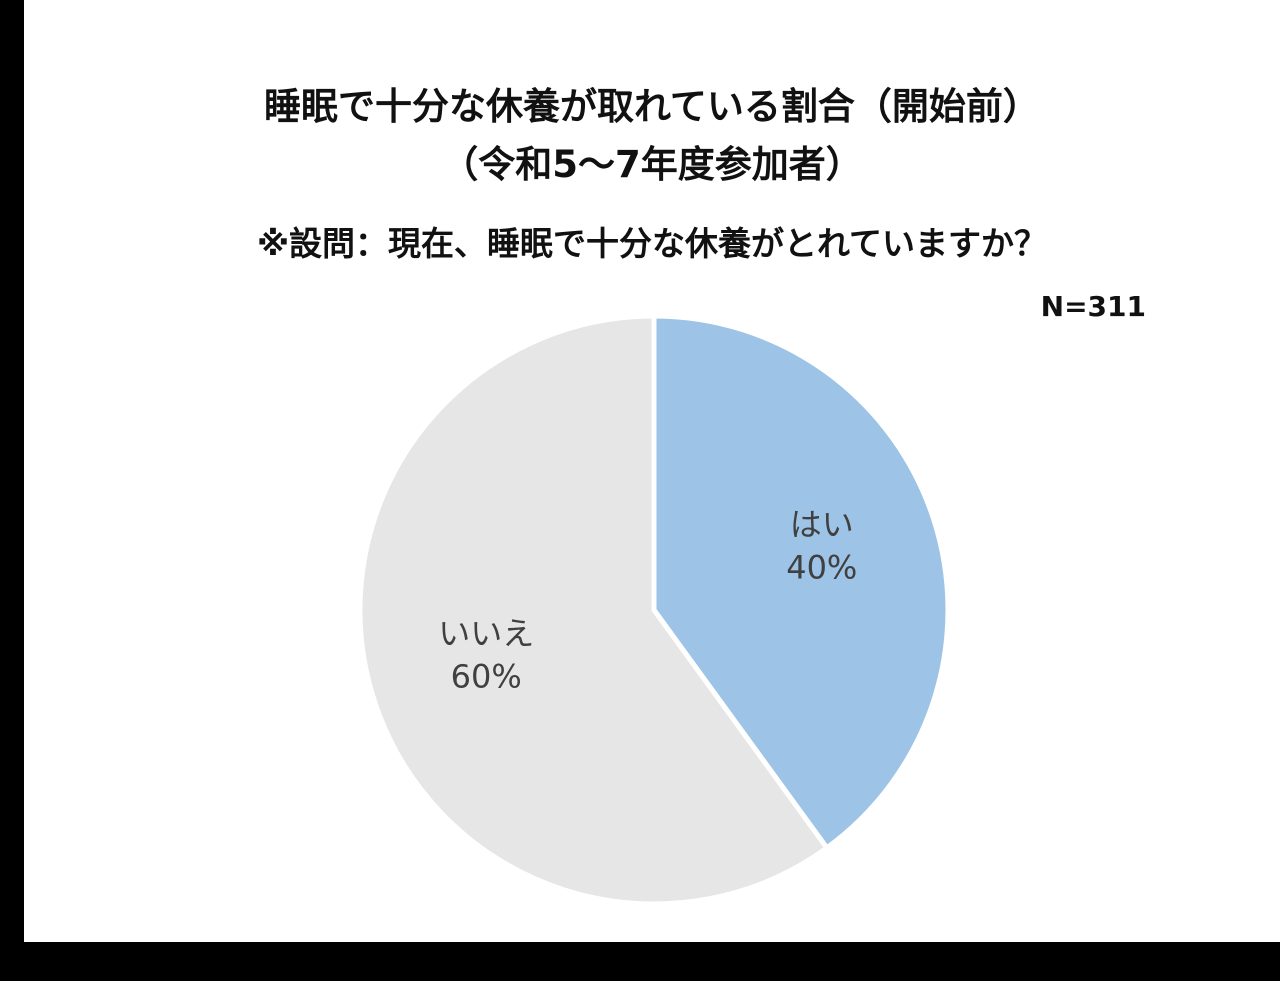 The image size is (1280, 981). I want to click on pie-slice-yes, so click(801, 582).